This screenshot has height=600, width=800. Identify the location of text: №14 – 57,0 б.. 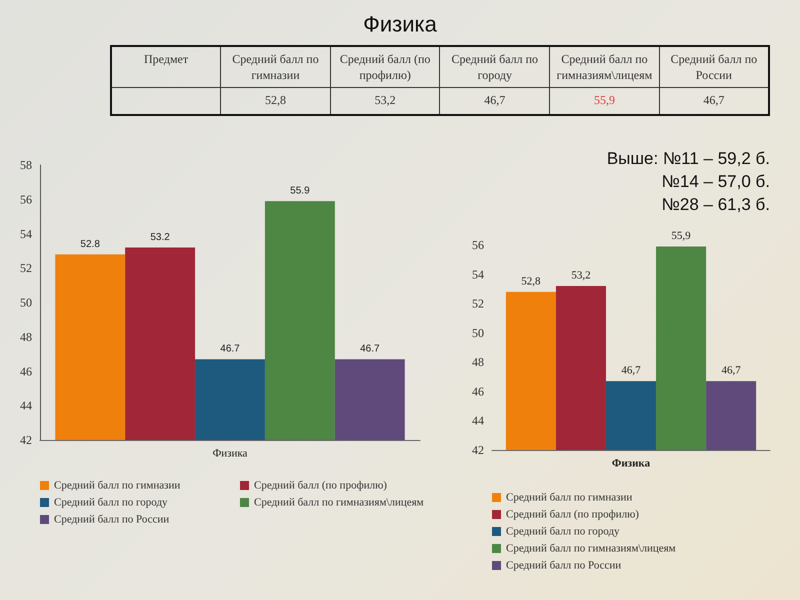
(716, 181).